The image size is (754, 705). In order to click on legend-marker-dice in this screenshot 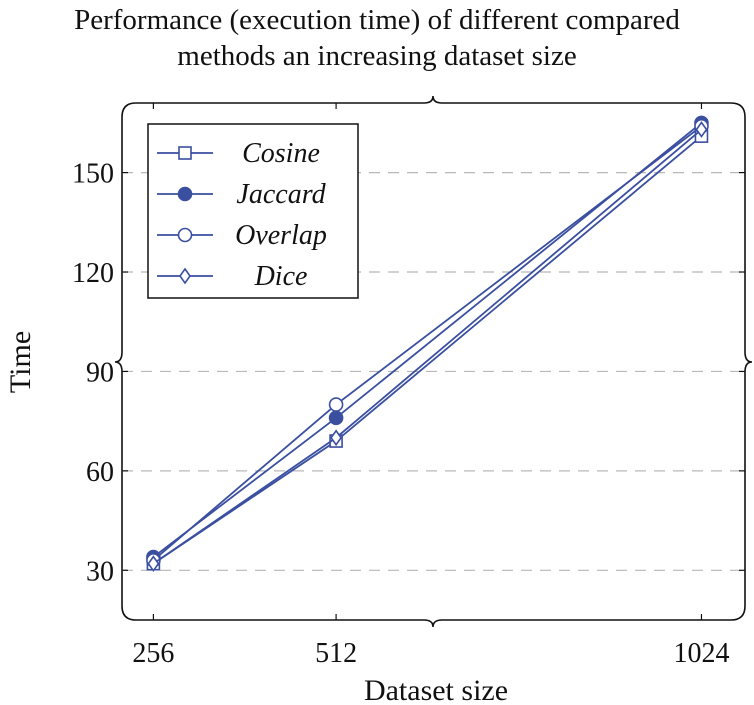, I will do `click(185, 276)`.